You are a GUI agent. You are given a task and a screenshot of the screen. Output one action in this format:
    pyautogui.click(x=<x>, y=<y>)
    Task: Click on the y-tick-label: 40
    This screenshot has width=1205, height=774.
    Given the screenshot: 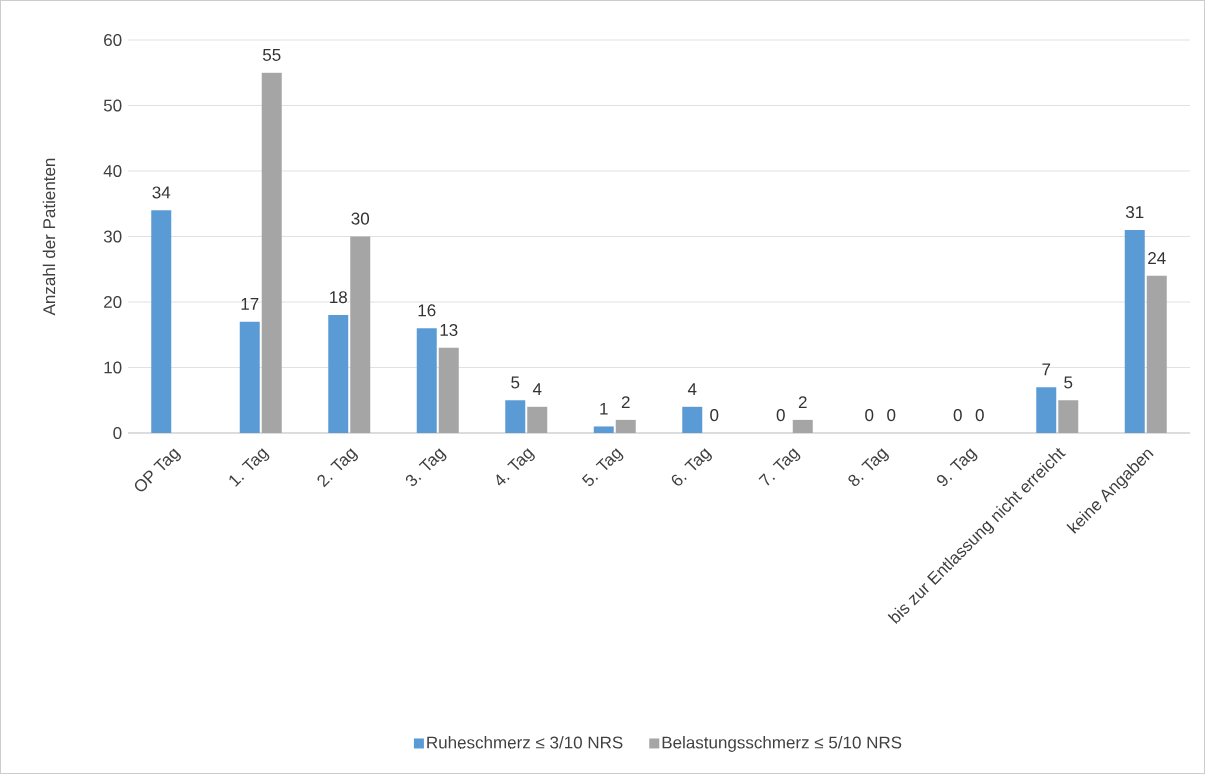 What is the action you would take?
    pyautogui.click(x=112, y=171)
    